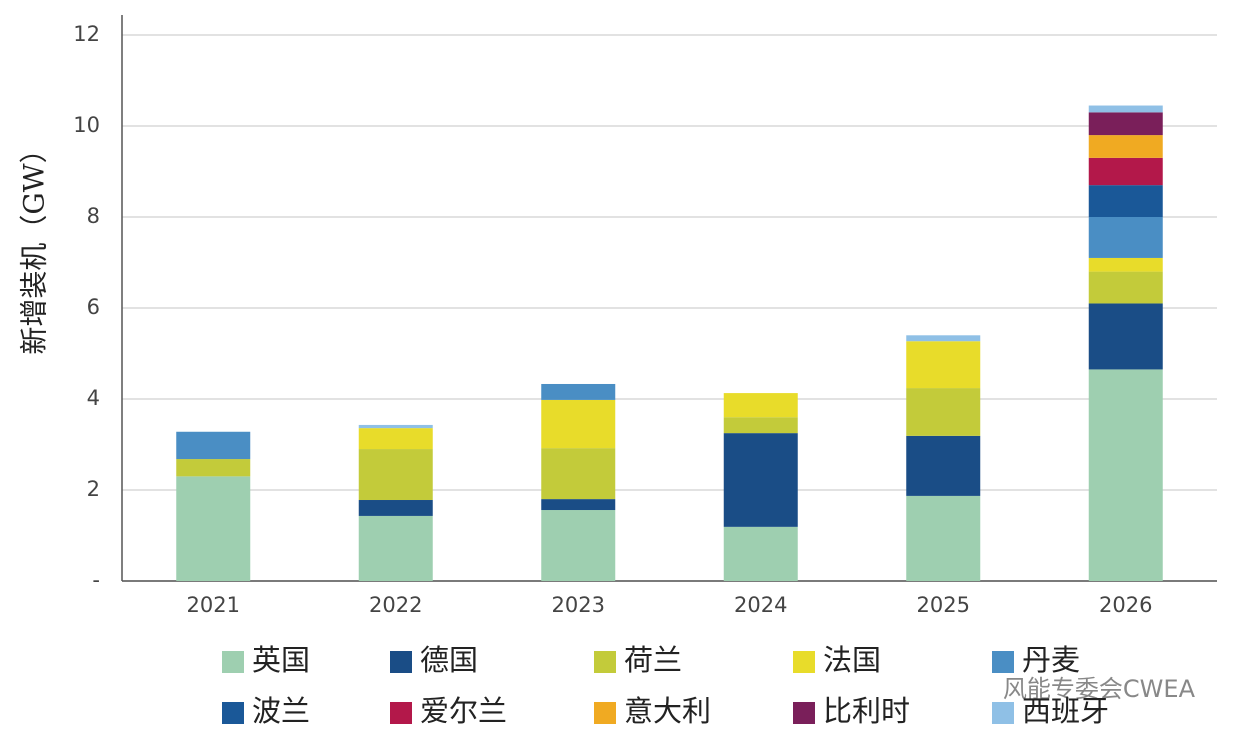 The width and height of the screenshot is (1237, 746). What do you see at coordinates (93, 489) in the screenshot?
I see `y-tick-label: 2` at bounding box center [93, 489].